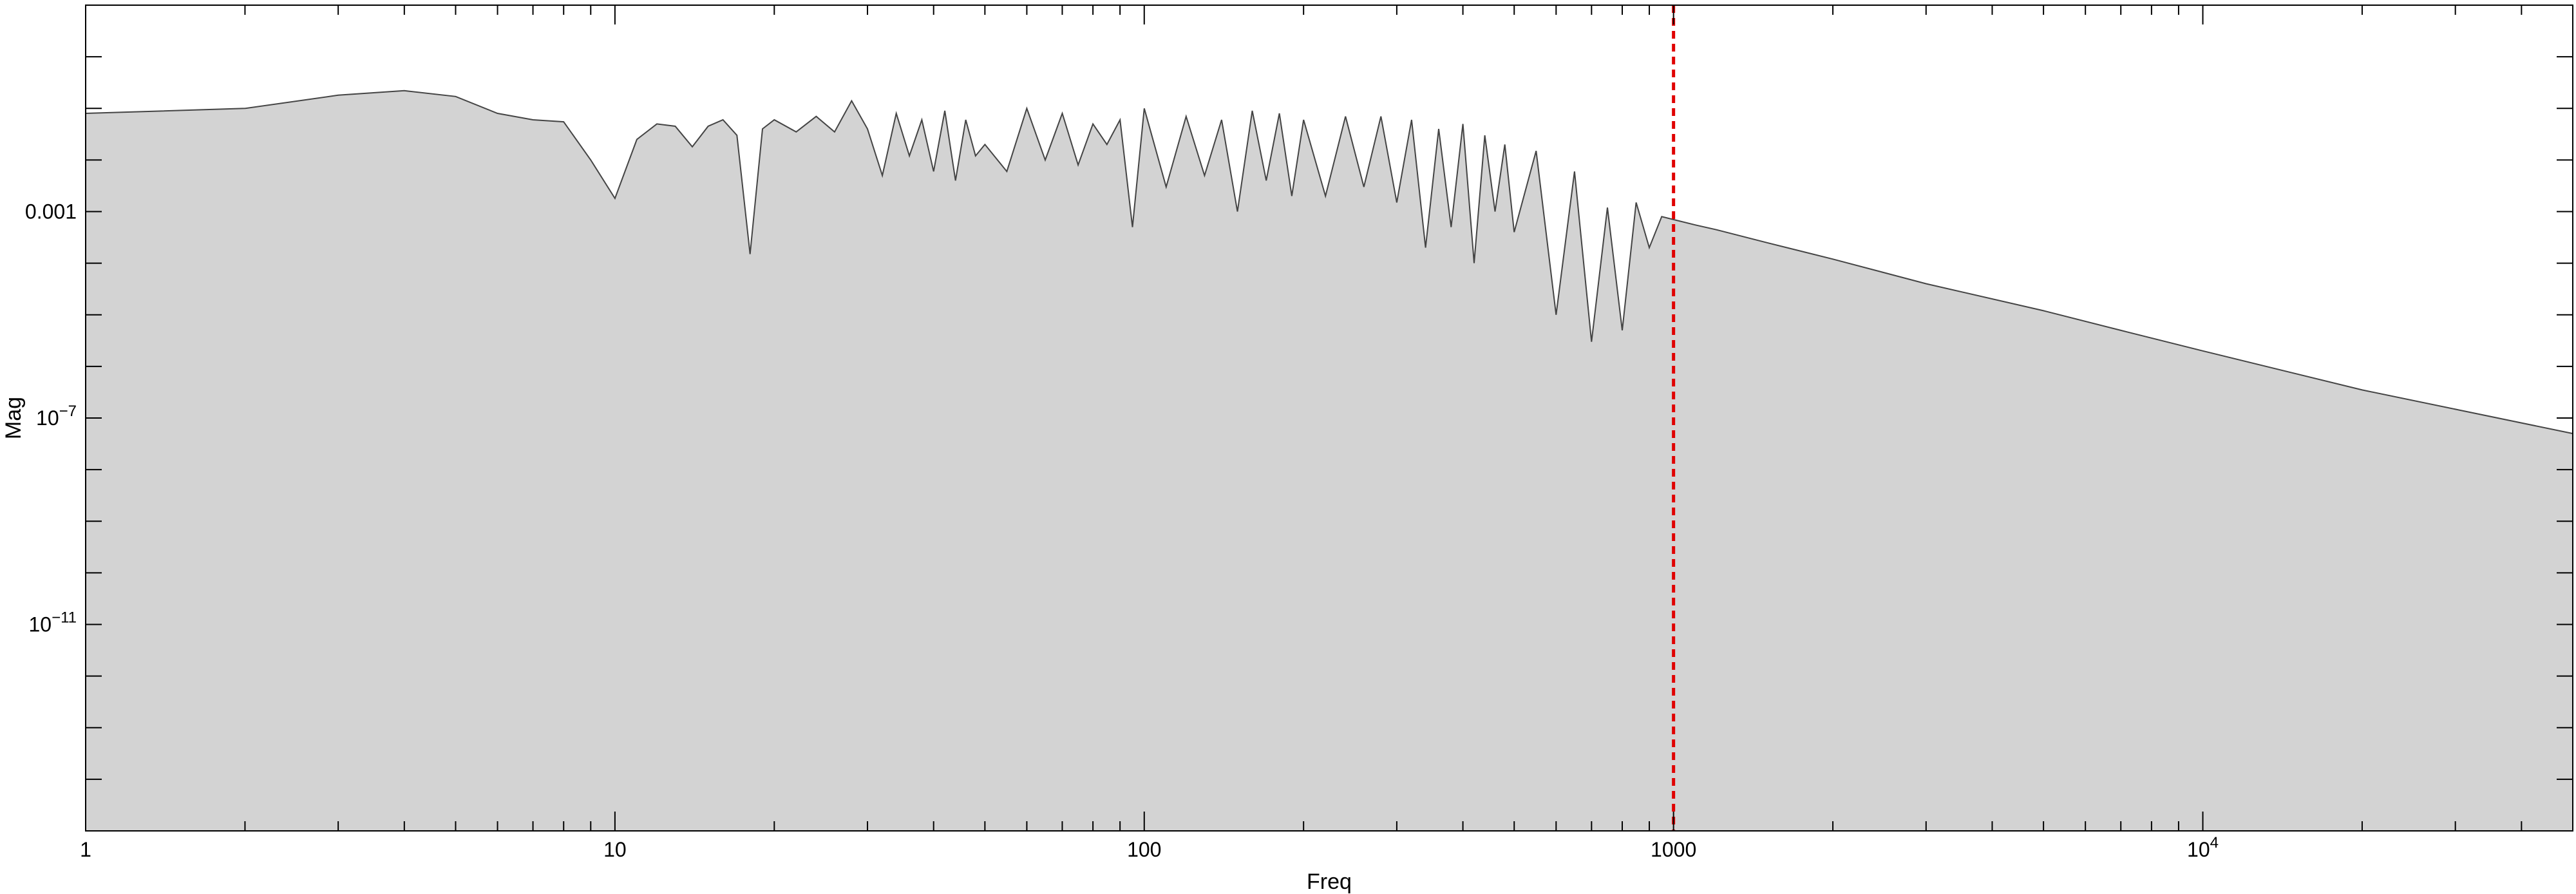  What do you see at coordinates (85, 849) in the screenshot?
I see `x-tick-label: 1` at bounding box center [85, 849].